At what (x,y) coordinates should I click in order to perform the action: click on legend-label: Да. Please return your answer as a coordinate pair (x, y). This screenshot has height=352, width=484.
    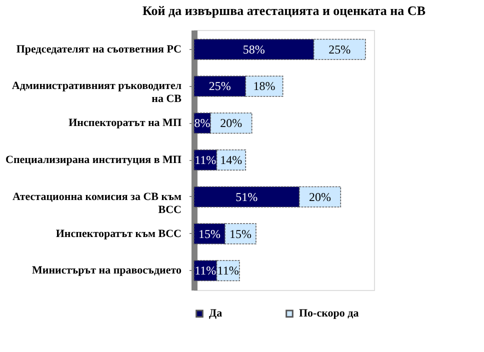
    Looking at the image, I should click on (216, 314).